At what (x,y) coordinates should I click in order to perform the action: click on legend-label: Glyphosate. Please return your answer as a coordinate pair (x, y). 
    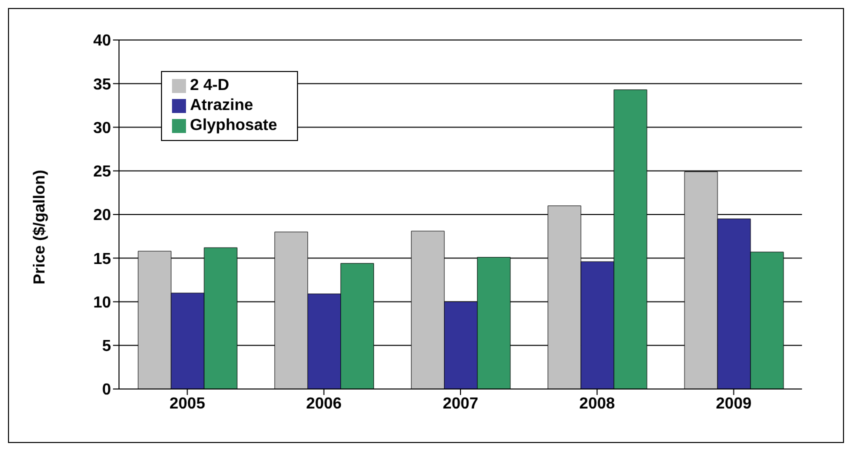
    Looking at the image, I should click on (234, 125).